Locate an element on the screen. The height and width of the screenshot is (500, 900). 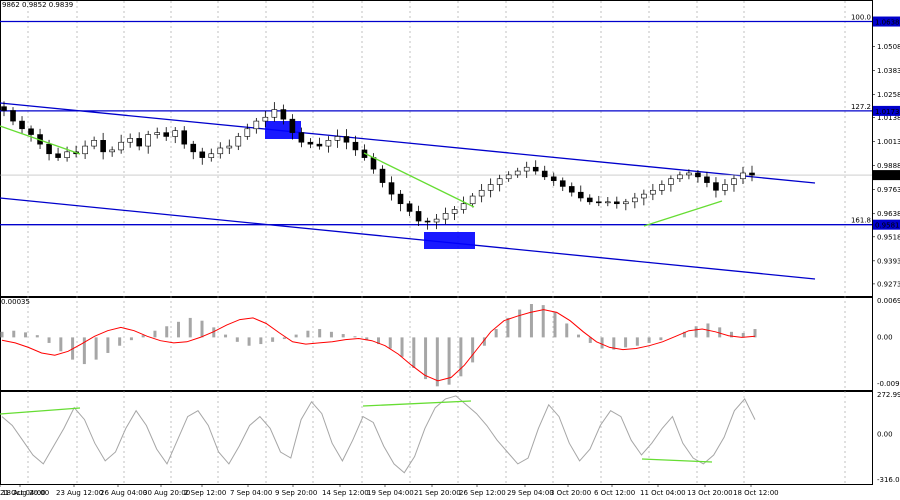
time-axis-label: 26 Aug 04:00 is located at coordinates (123, 493).